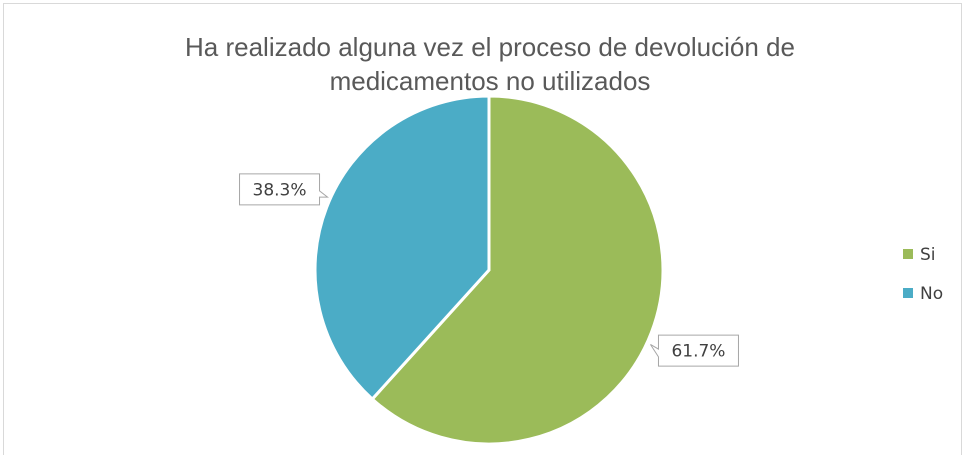 The height and width of the screenshot is (455, 965). Describe the element at coordinates (280, 190) in the screenshot. I see `data-label: 38.3%` at that location.